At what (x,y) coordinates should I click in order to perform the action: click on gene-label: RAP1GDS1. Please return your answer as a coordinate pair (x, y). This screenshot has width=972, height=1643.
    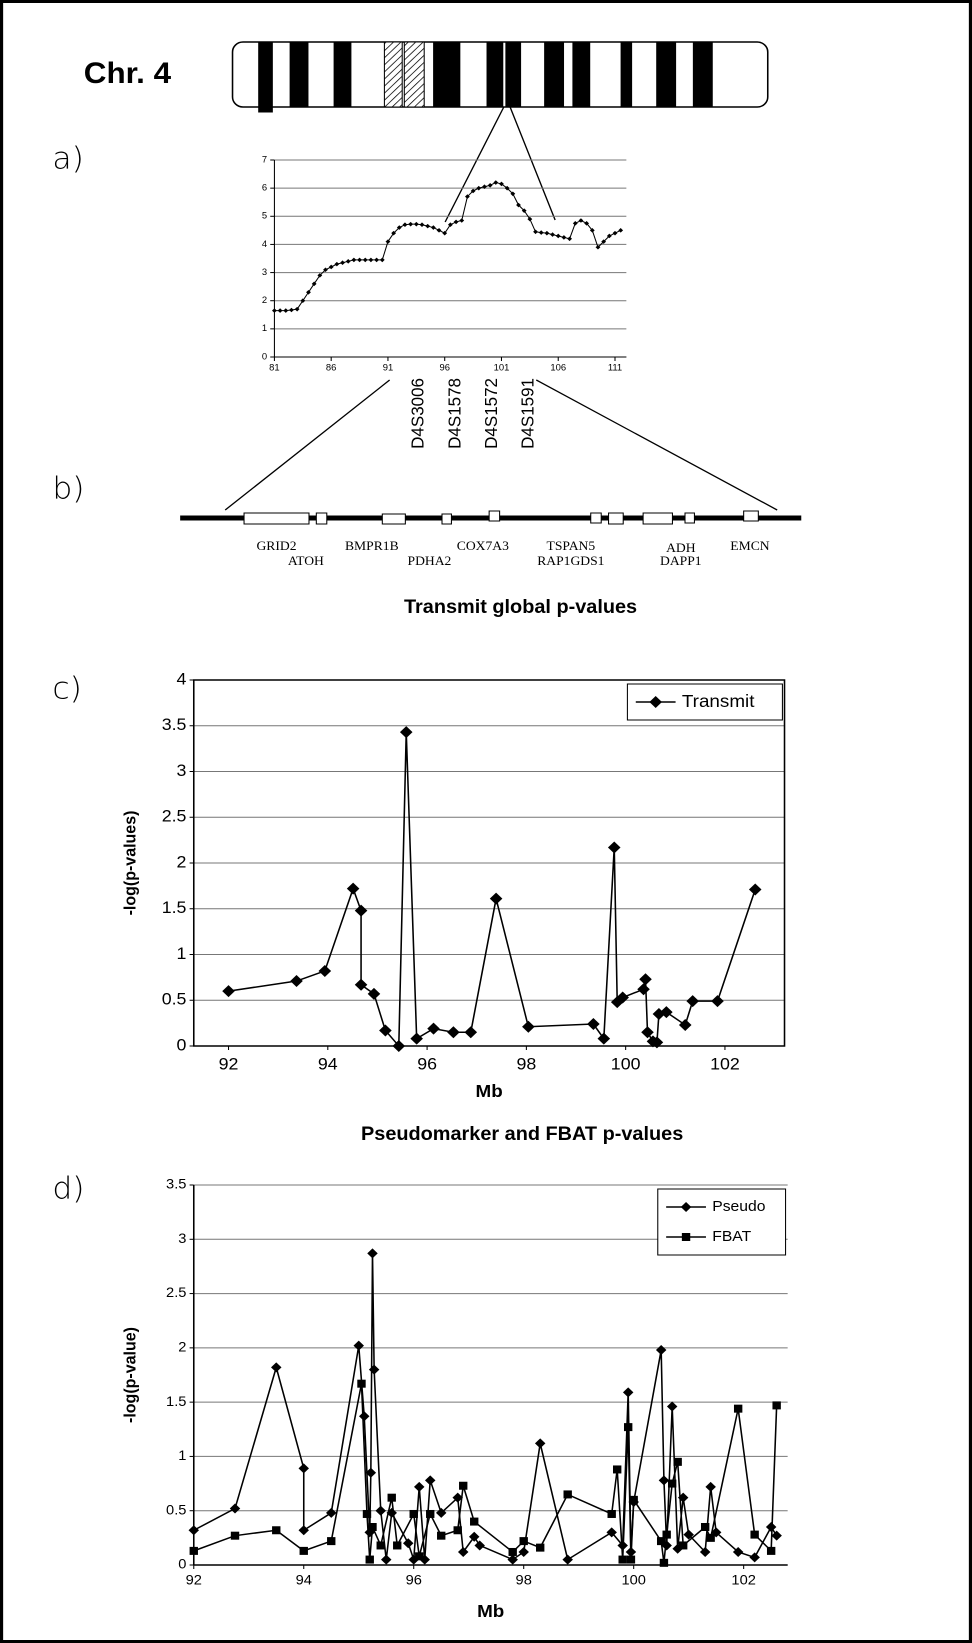
    Looking at the image, I should click on (570, 560).